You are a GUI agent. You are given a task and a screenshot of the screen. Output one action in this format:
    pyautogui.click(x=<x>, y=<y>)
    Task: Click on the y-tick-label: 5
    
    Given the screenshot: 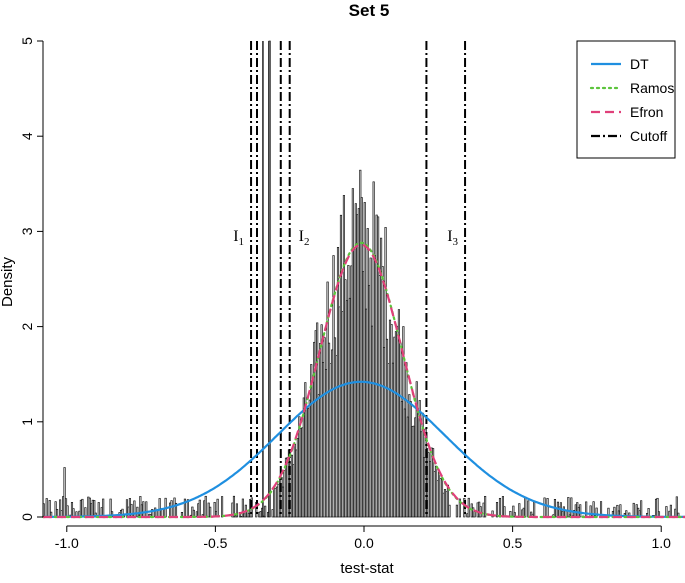 What is the action you would take?
    pyautogui.click(x=27, y=41)
    